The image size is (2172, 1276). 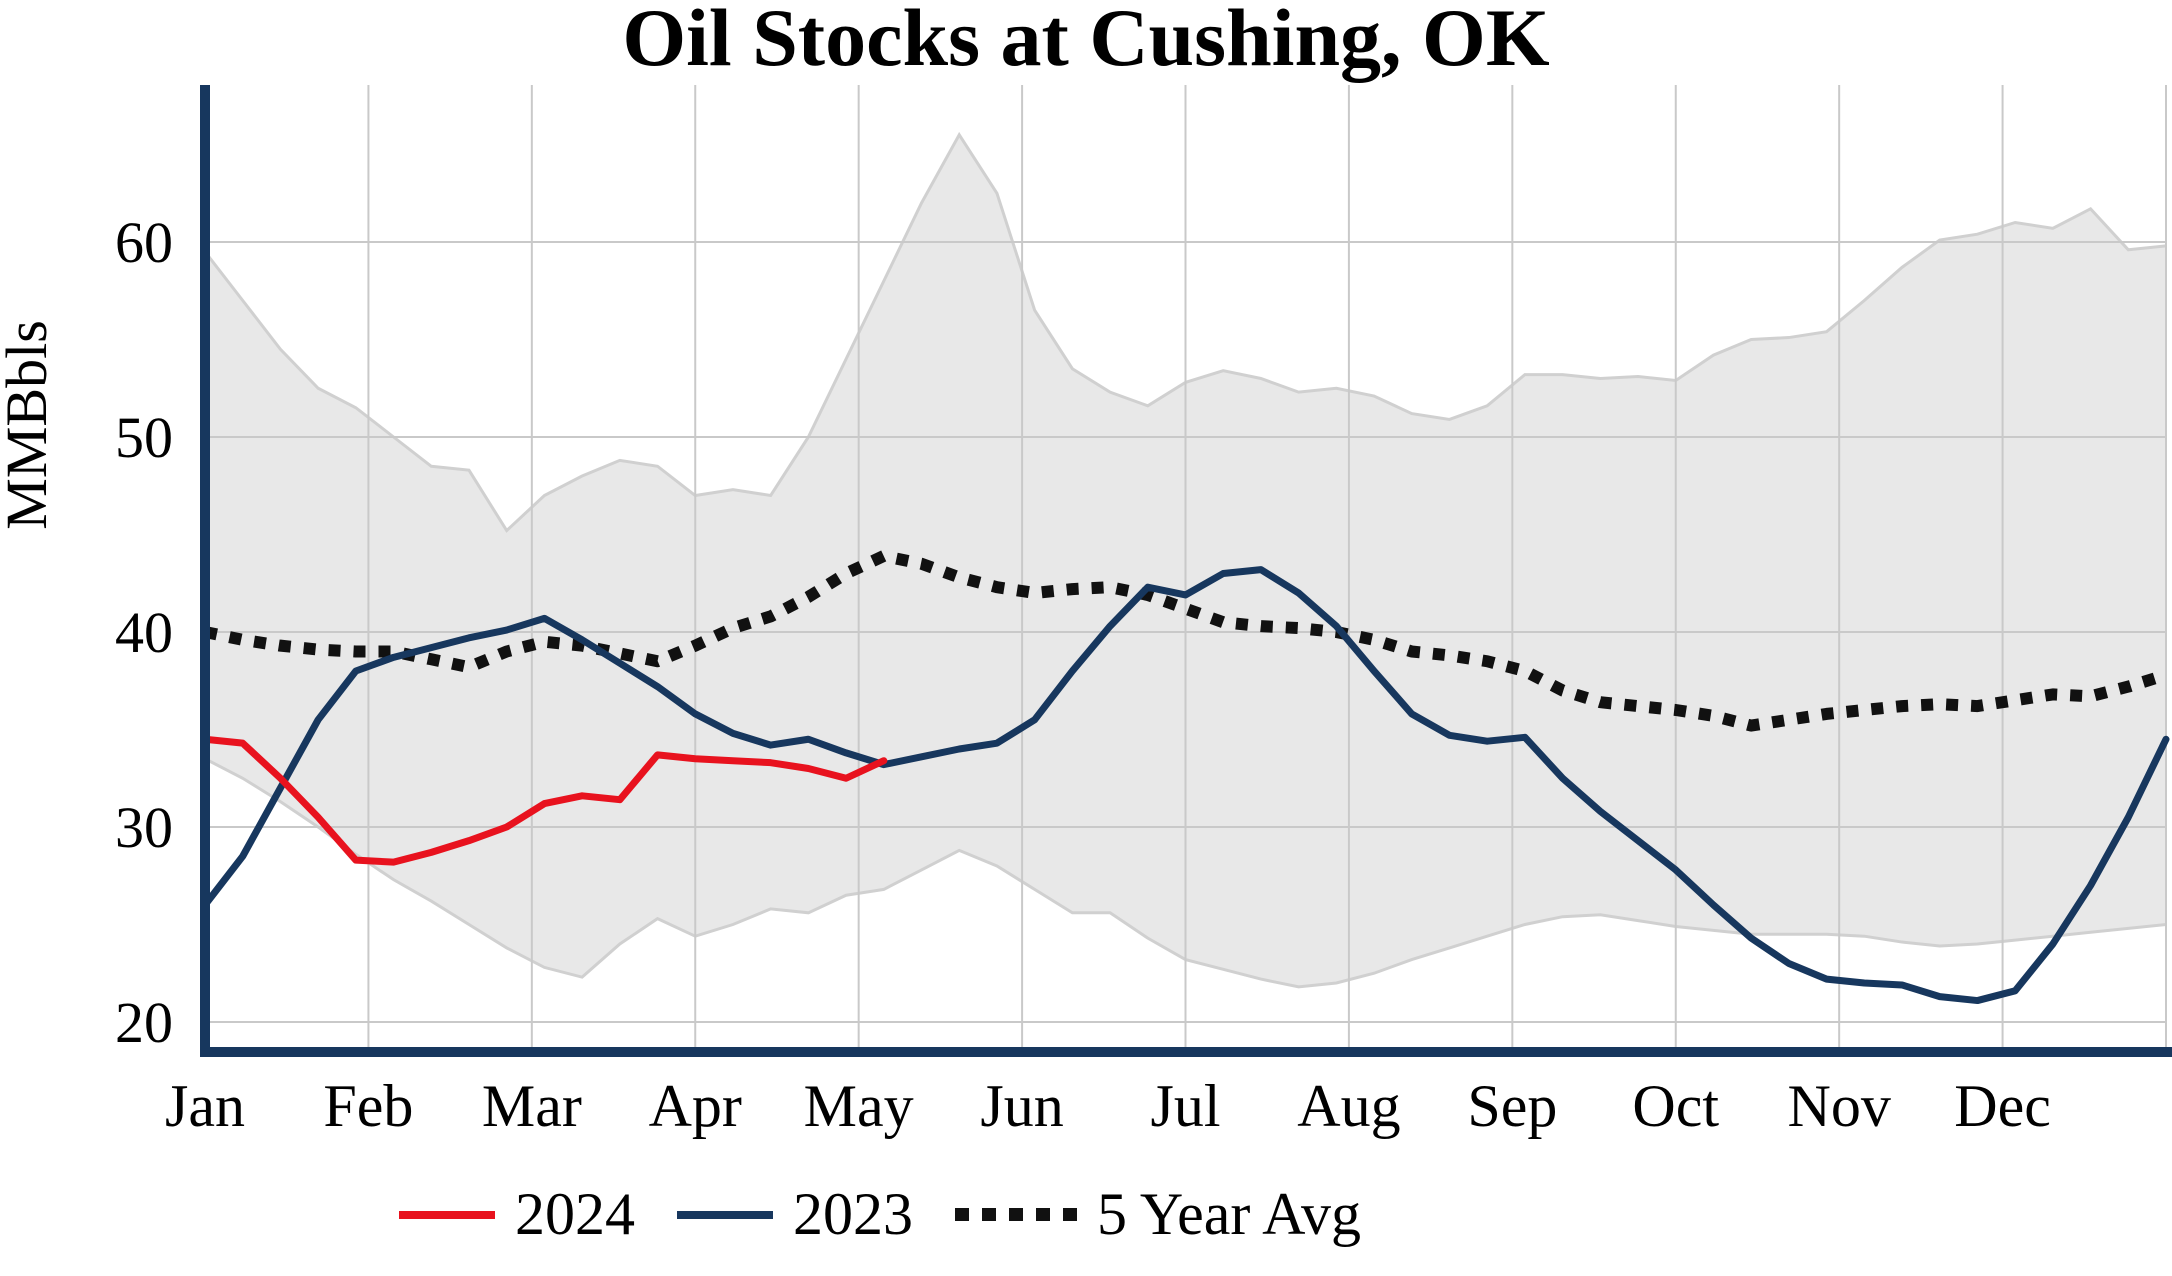 I want to click on legend-item-2023: 2023, so click(x=795, y=1214).